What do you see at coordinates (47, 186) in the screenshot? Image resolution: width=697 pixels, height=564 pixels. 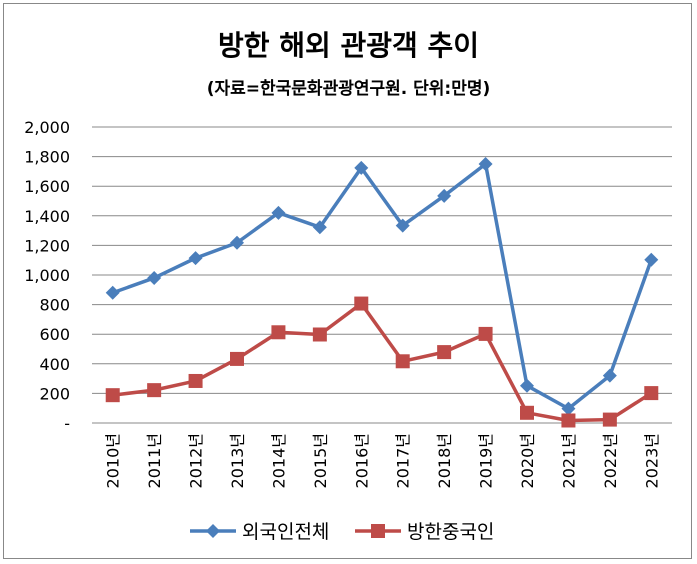 I see `y-tick-label: 1,600` at bounding box center [47, 186].